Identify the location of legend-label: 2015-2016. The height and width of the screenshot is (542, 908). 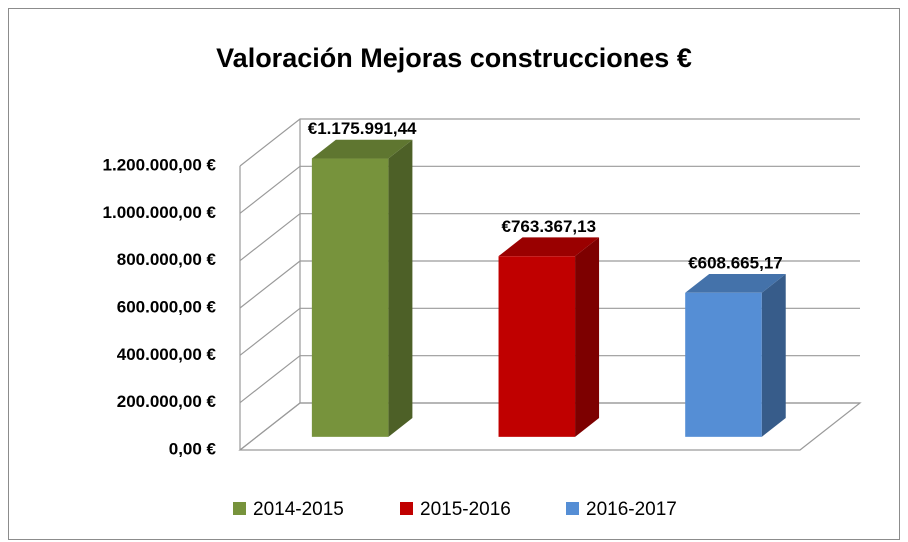
(465, 509).